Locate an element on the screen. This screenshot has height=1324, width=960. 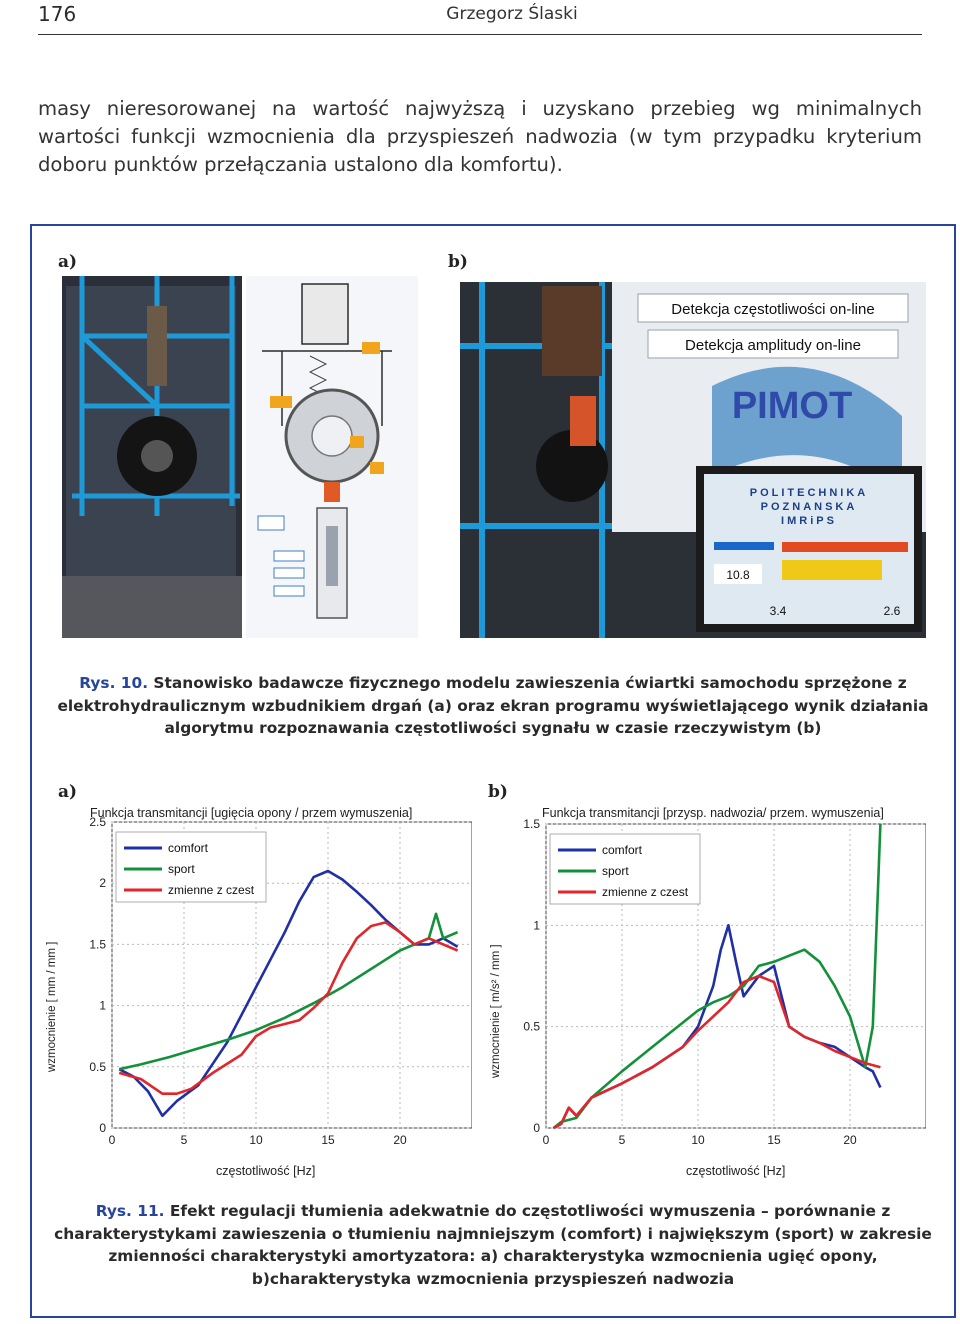
chart-a-ytick-label: 1.5 is located at coordinates (97, 944).